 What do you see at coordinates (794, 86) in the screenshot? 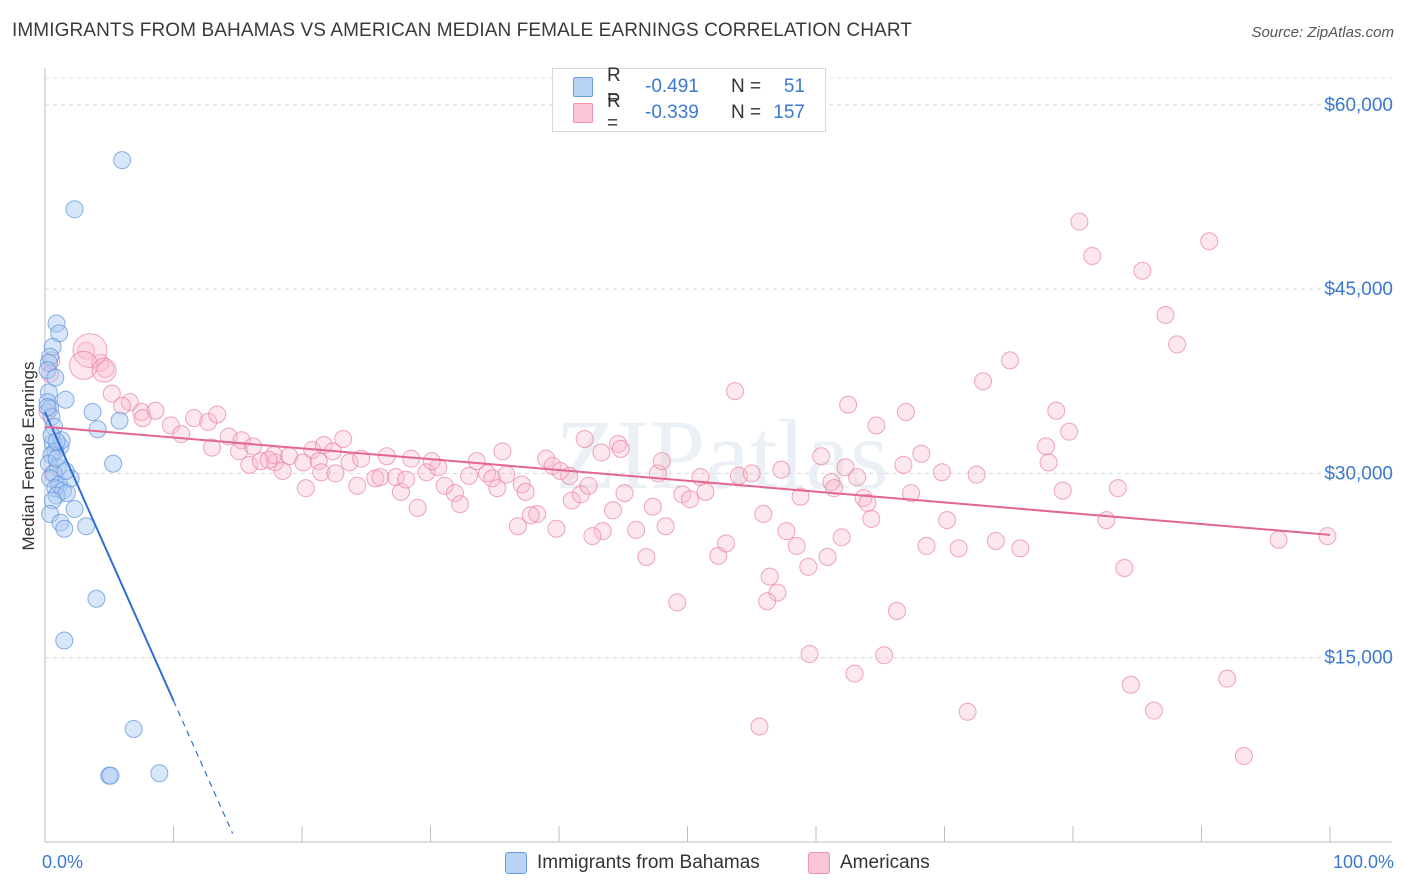
I see `bahamas-n-value: 51` at bounding box center [794, 86].